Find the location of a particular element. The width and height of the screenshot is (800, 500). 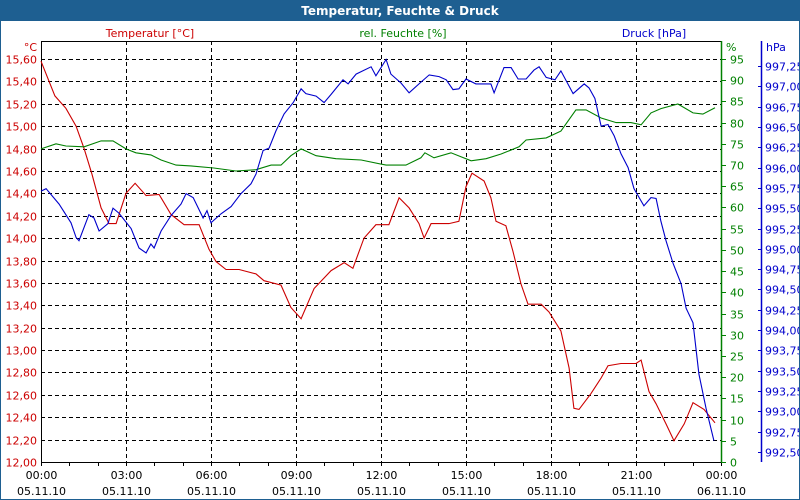

humidity-unit-label: % is located at coordinates (731, 47).